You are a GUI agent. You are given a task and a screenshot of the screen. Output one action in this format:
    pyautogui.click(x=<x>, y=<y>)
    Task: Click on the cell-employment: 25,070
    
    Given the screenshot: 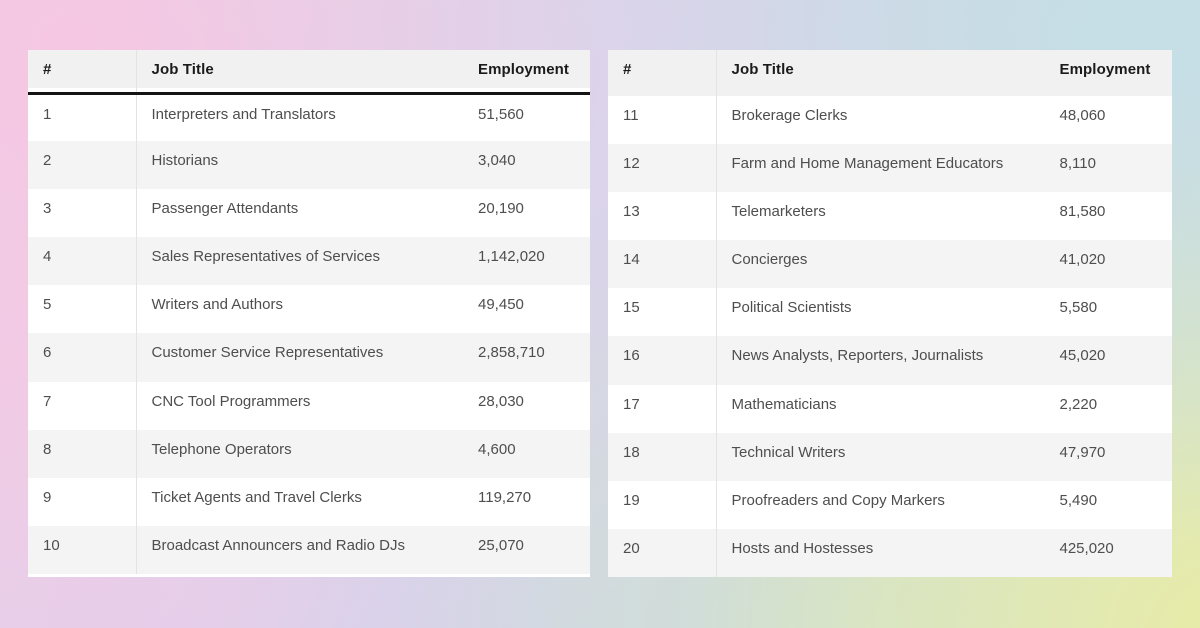 What is the action you would take?
    pyautogui.click(x=501, y=545)
    